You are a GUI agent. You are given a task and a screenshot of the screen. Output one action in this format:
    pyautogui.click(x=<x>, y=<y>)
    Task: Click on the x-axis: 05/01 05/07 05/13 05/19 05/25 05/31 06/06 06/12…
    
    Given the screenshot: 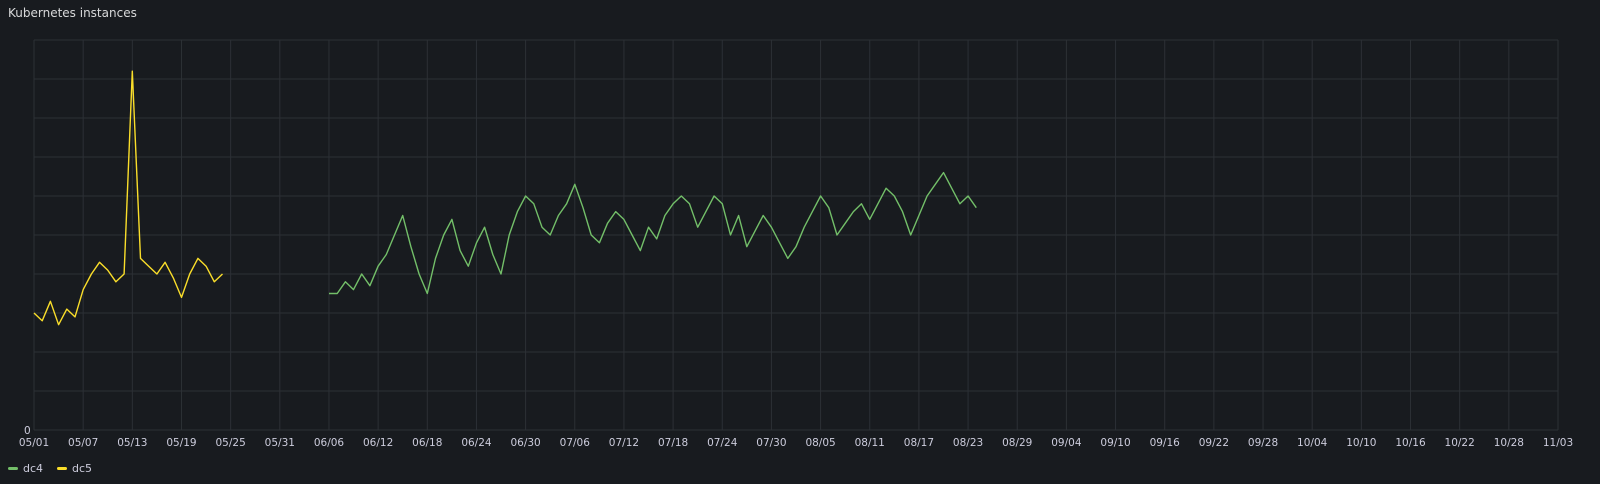 What is the action you would take?
    pyautogui.click(x=796, y=443)
    